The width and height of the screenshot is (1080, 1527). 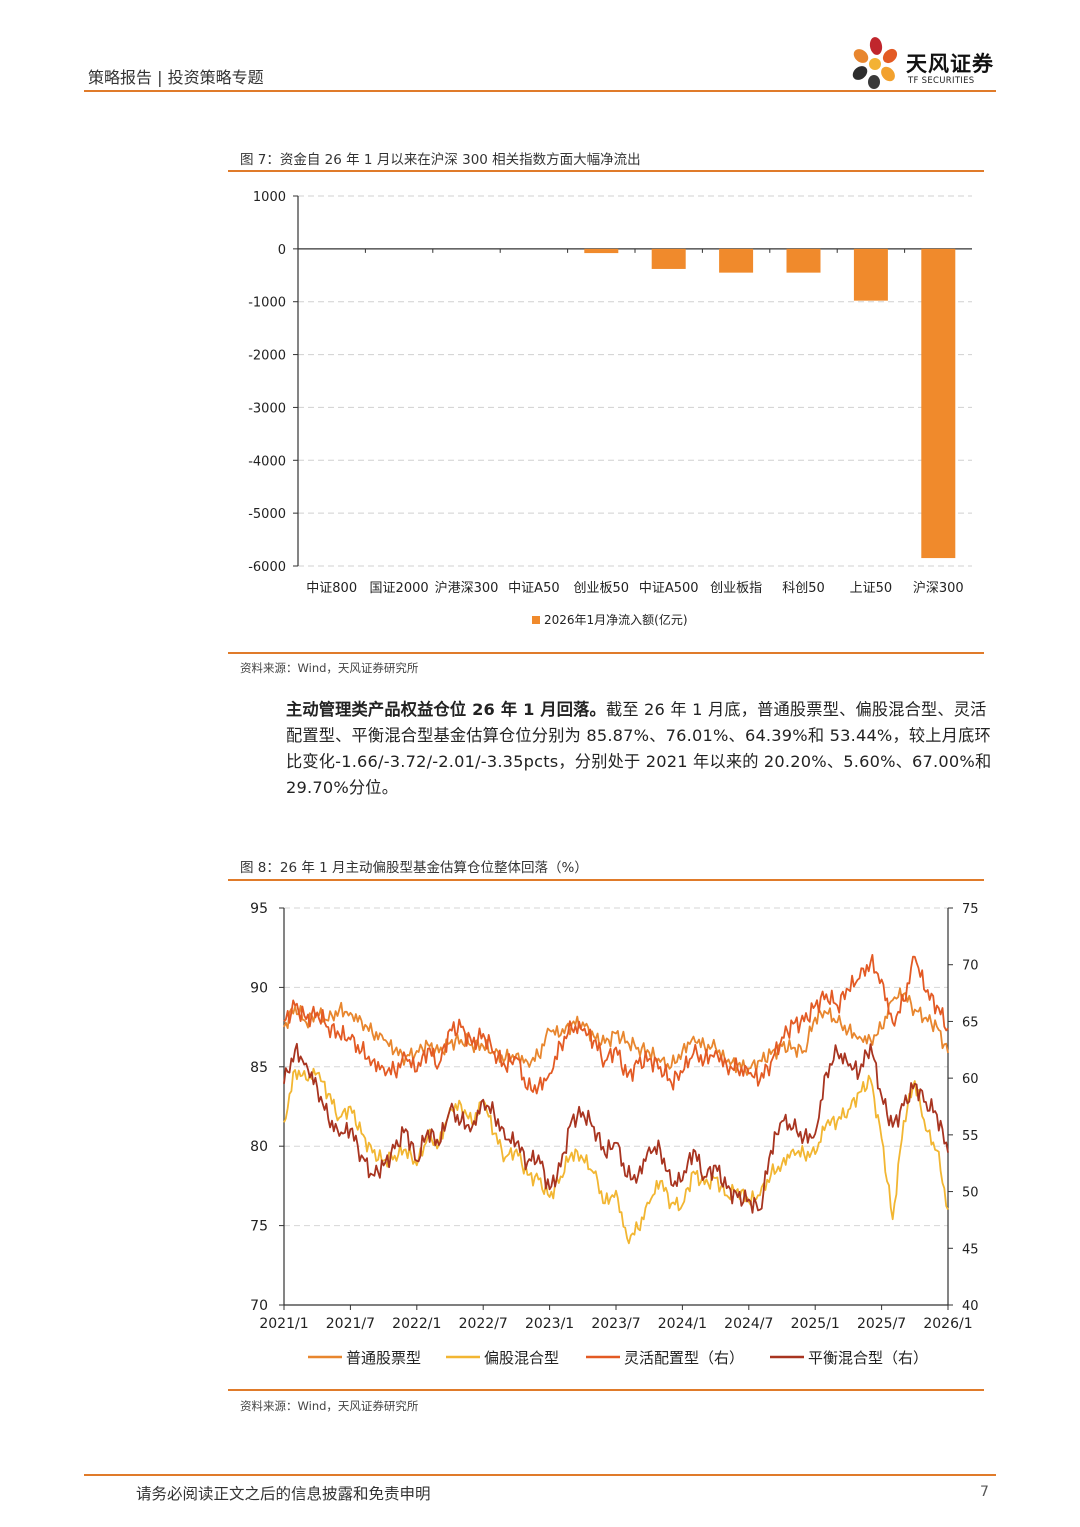 I want to click on bar-中证A500, so click(x=668, y=258).